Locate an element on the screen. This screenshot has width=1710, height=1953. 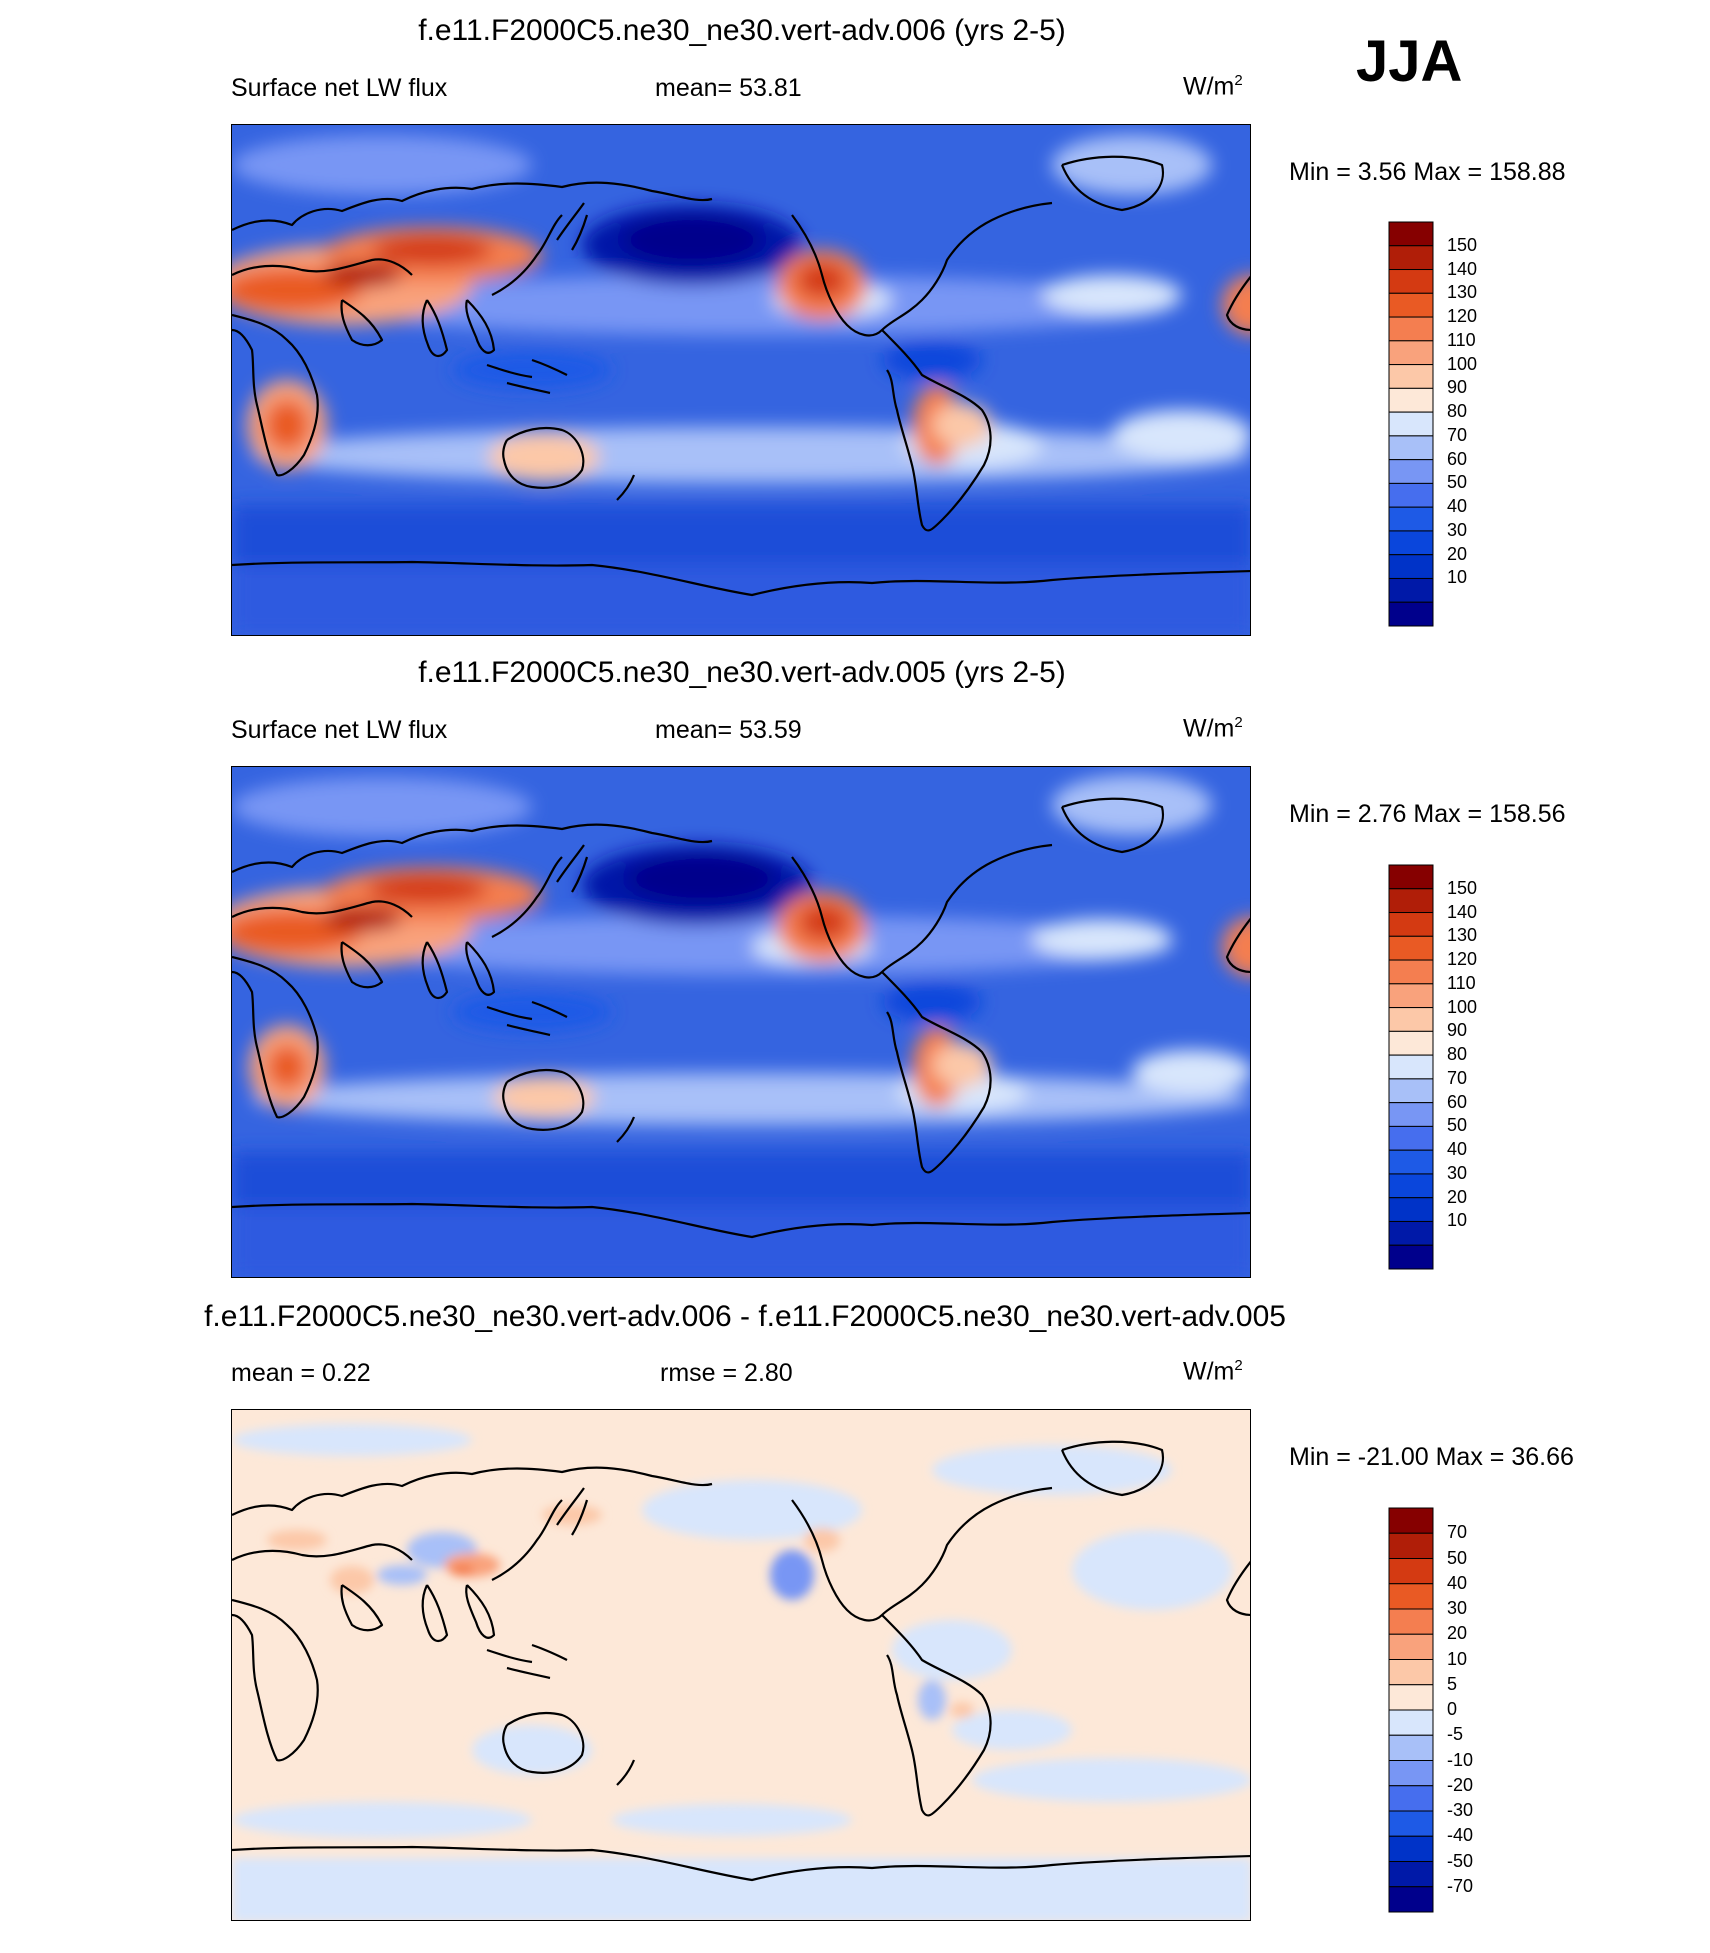
colorbar-tick-label: 120 is located at coordinates (1462, 959).